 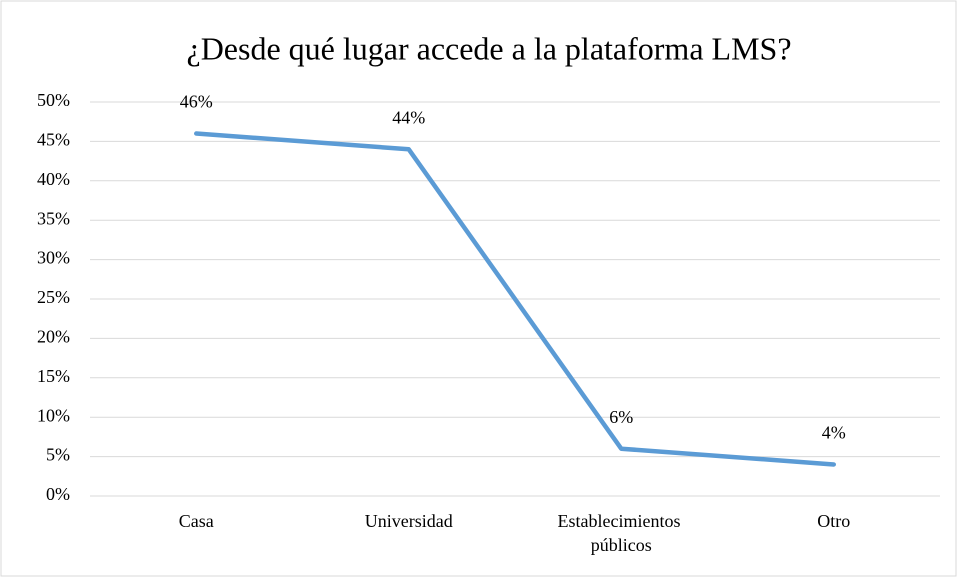 I want to click on y-tick-label: 0%, so click(x=58, y=494).